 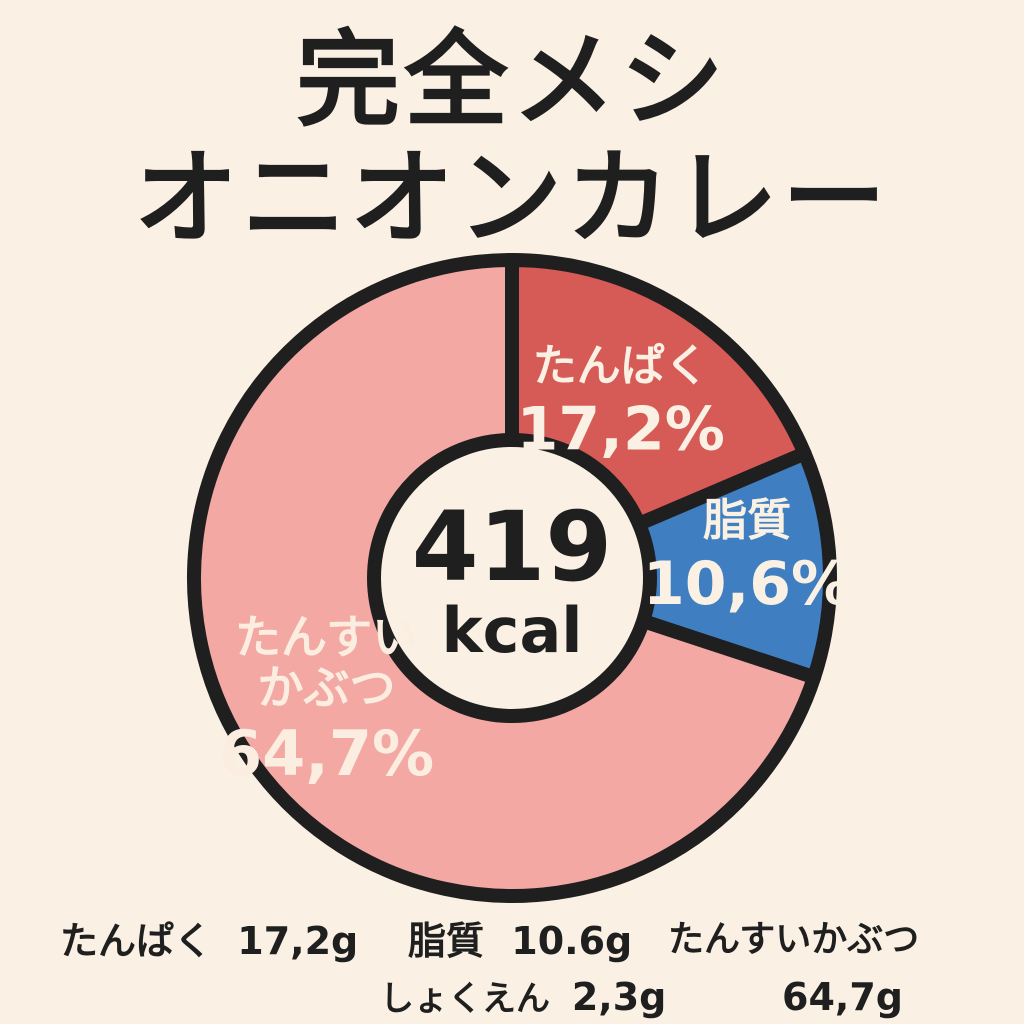 What do you see at coordinates (621, 430) in the screenshot?
I see `slice-value-label-0: 17,2%` at bounding box center [621, 430].